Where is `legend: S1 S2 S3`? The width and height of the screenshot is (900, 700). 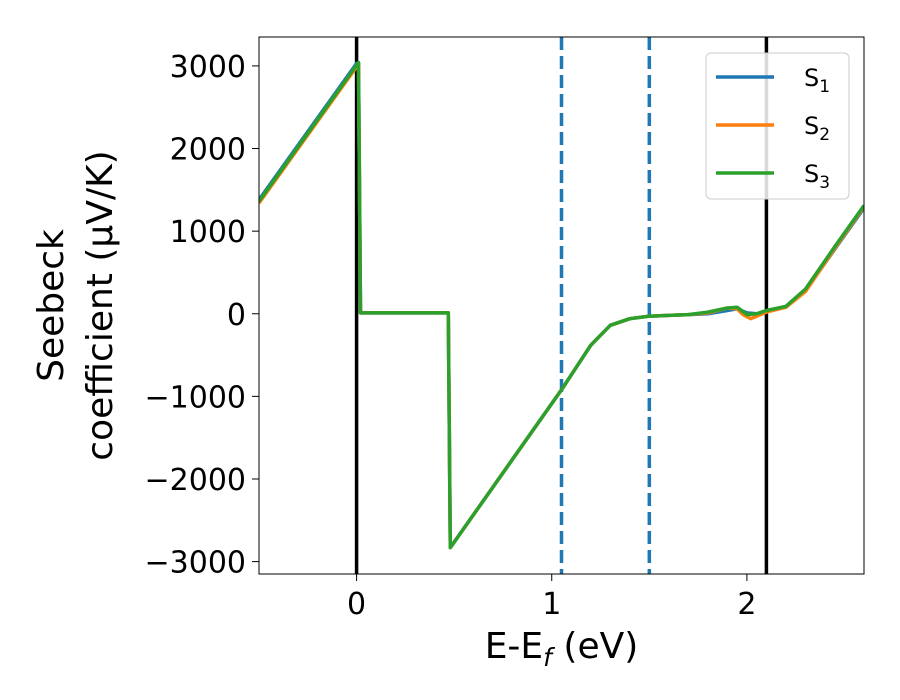
legend: S1 S2 S3 is located at coordinates (777, 126).